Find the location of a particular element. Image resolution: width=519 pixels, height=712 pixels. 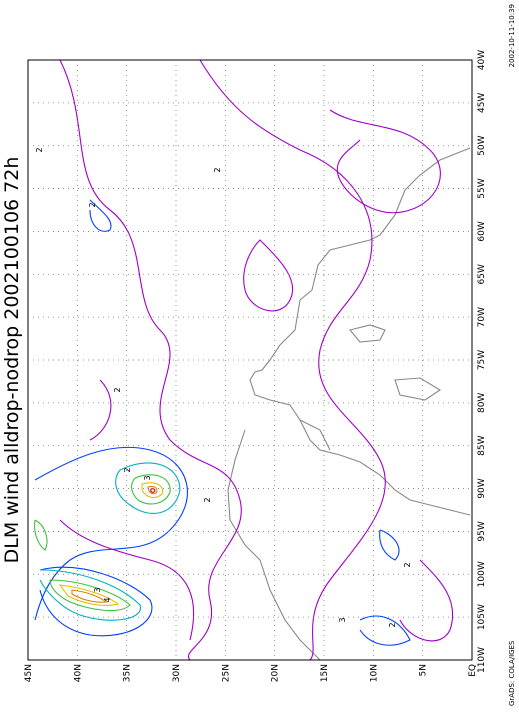

longitude-label: 70W is located at coordinates (482, 317).